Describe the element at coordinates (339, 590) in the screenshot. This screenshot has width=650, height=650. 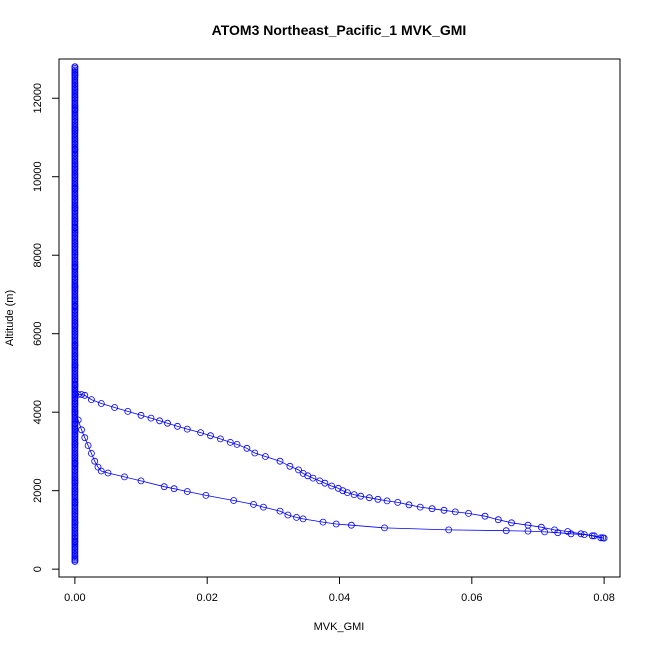
I see `x-axis: 0.00 0.02 0.04 0.06 0.08` at that location.